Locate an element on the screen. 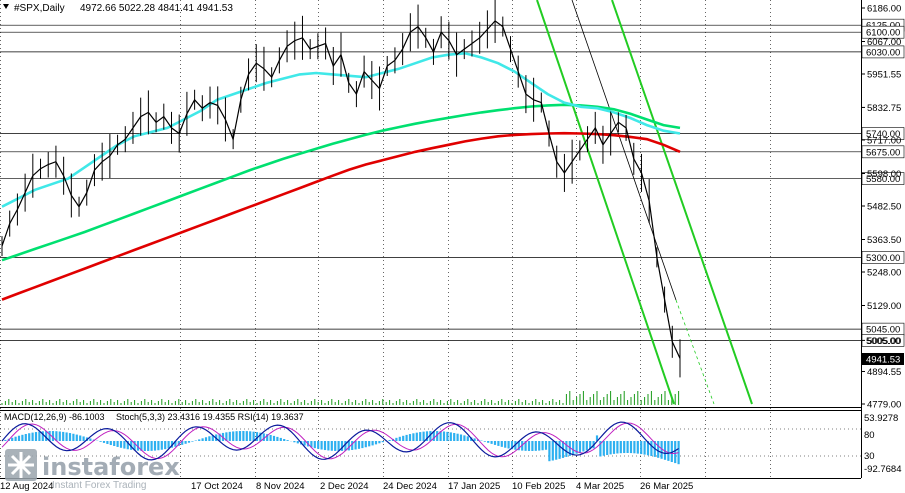 Image resolution: width=905 pixels, height=493 pixels. current-price-badge is located at coordinates (883, 359).